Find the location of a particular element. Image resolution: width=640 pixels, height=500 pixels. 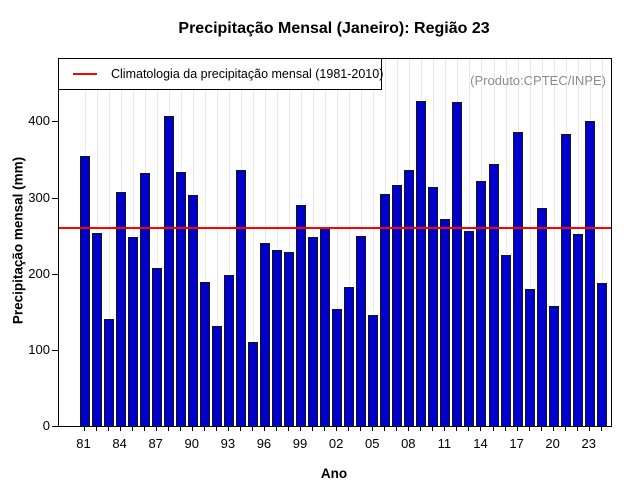

bar-2002 is located at coordinates (337, 367).